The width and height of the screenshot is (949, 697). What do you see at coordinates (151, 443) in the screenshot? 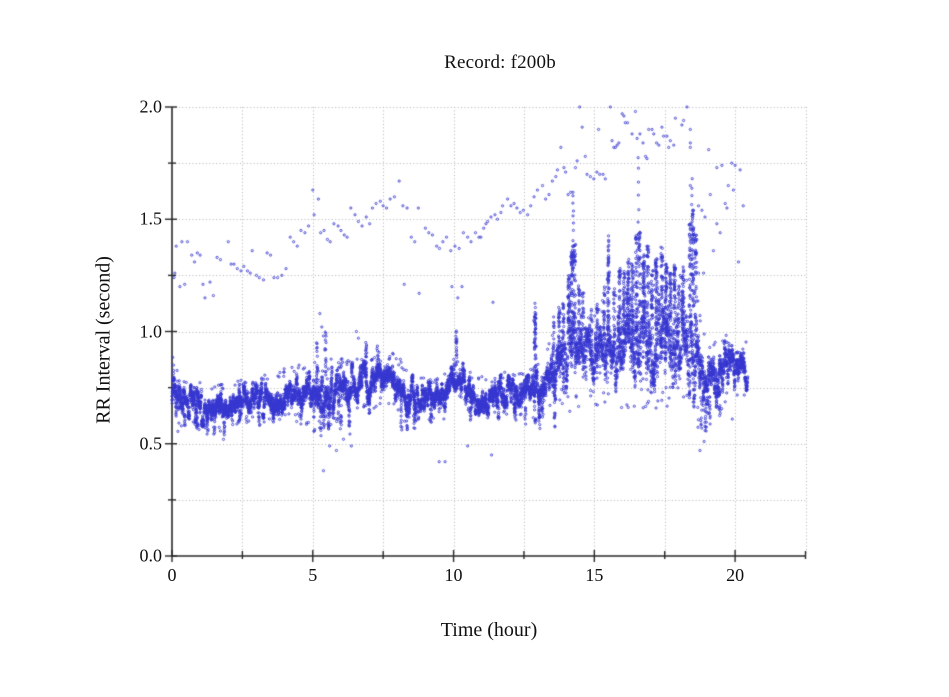
I see `y-tick-label-0.5: 0.5` at bounding box center [151, 443].